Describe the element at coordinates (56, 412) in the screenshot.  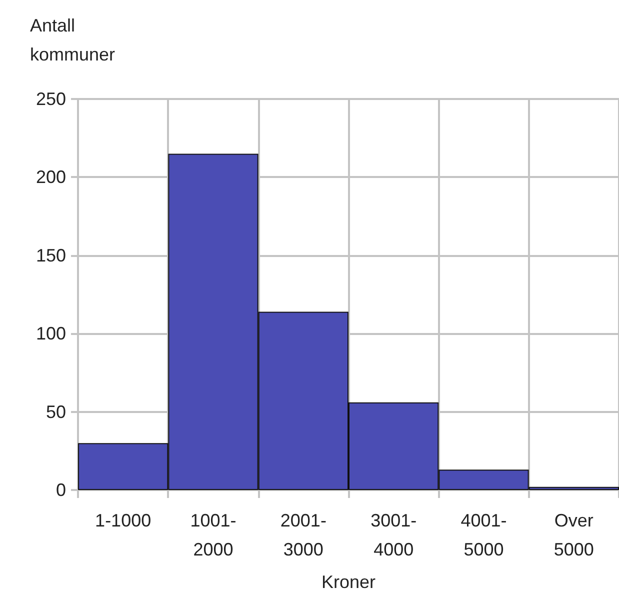
I see `y-tick-label: 50` at that location.